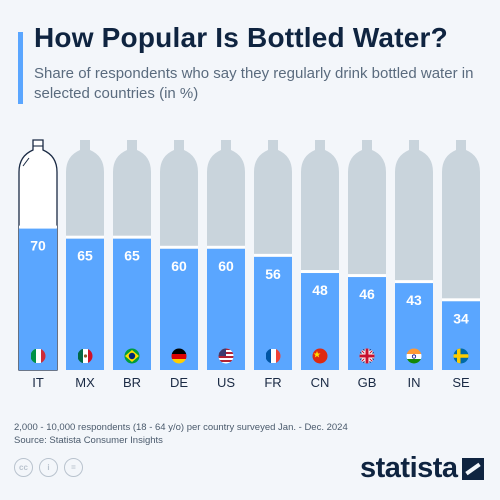 The width and height of the screenshot is (500, 500). I want to click on mexico-flag-icon, so click(85, 356).